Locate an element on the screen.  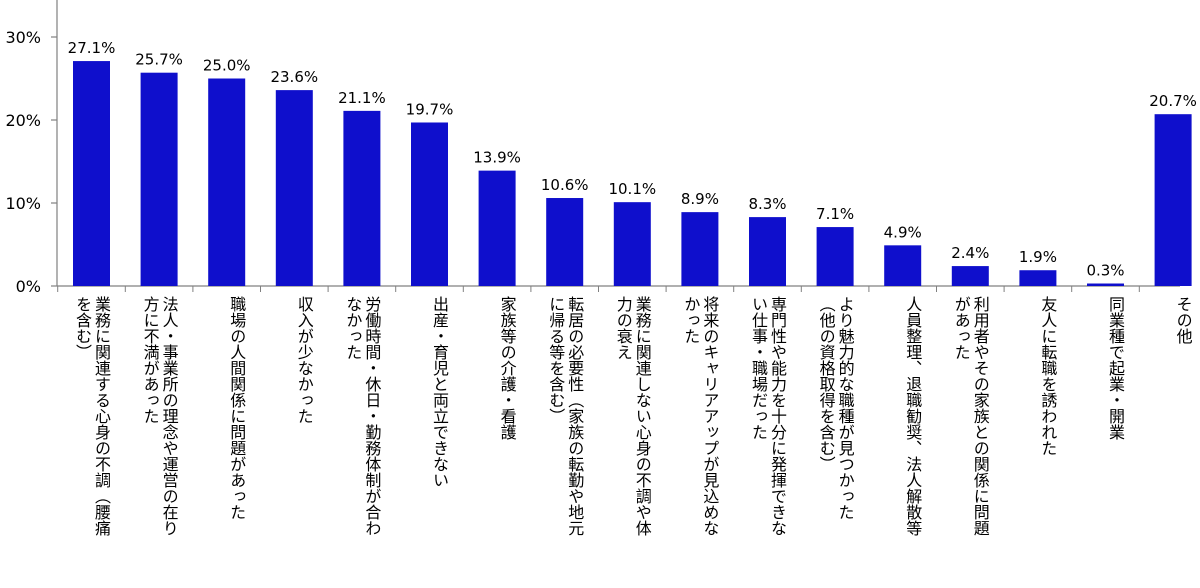
data-label: 2.4% is located at coordinates (970, 253).